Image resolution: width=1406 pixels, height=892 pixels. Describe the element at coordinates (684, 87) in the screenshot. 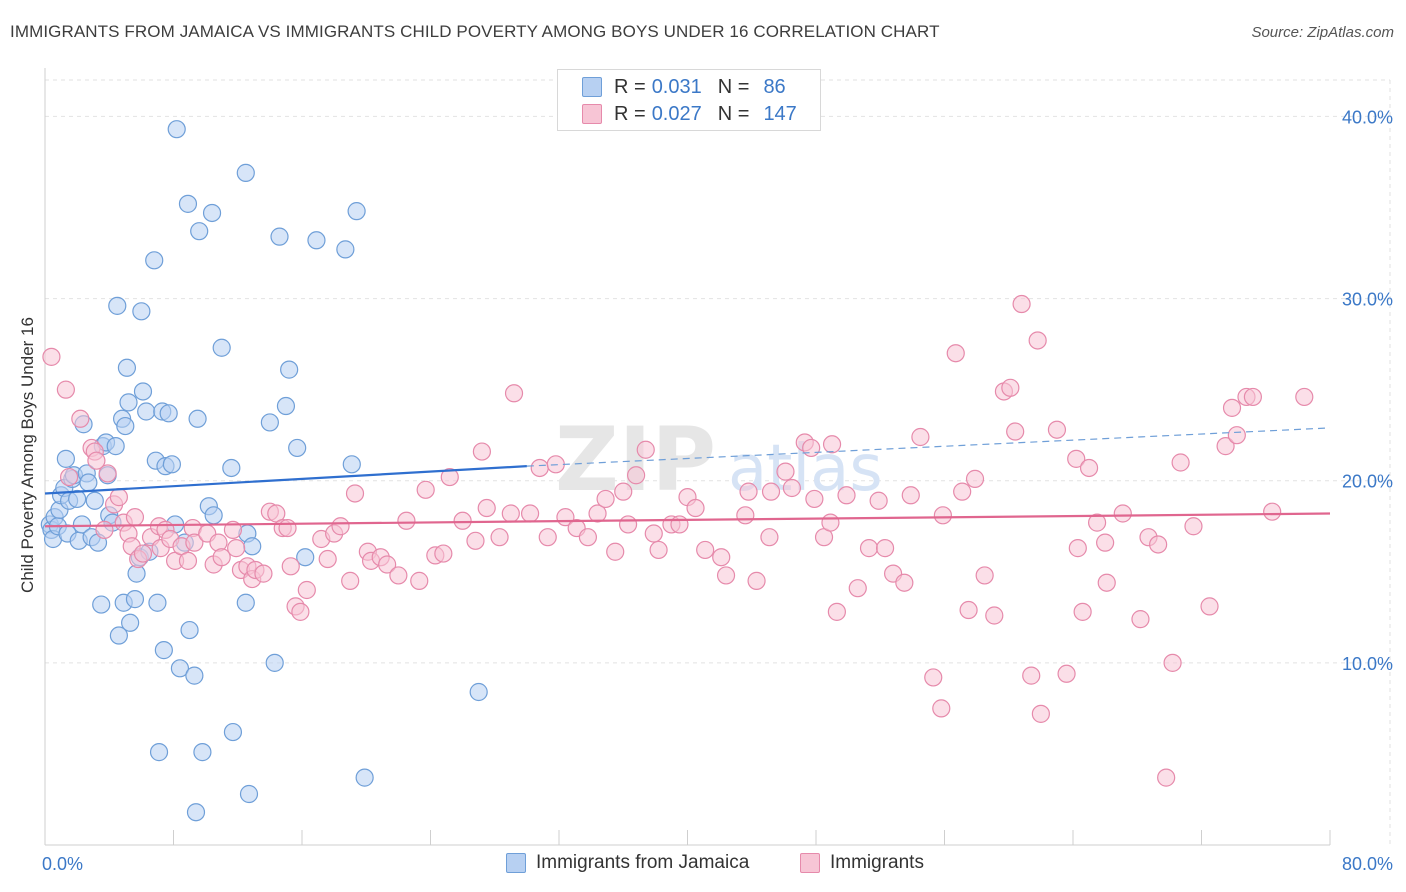

I see `legend-row-jamaica: R = 0.031 N = 86` at that location.